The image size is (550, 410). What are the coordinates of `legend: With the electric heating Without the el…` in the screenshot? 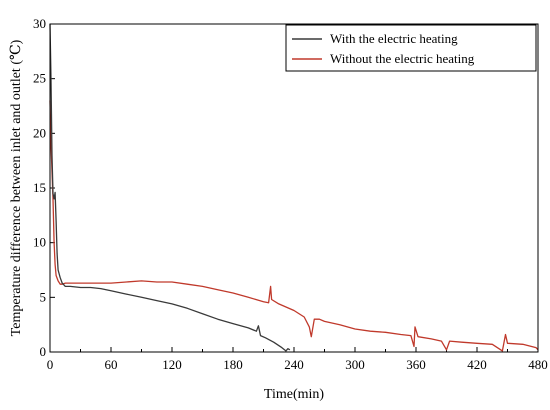 It's located at (411, 48).